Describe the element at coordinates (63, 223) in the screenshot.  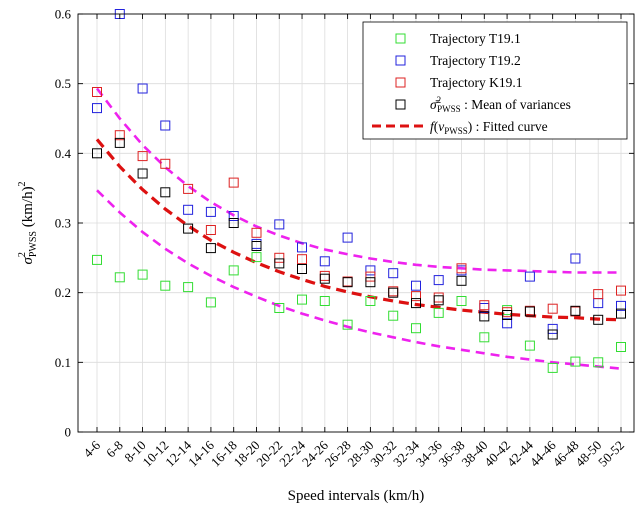
I see `y-tick-label: 0.3` at that location.